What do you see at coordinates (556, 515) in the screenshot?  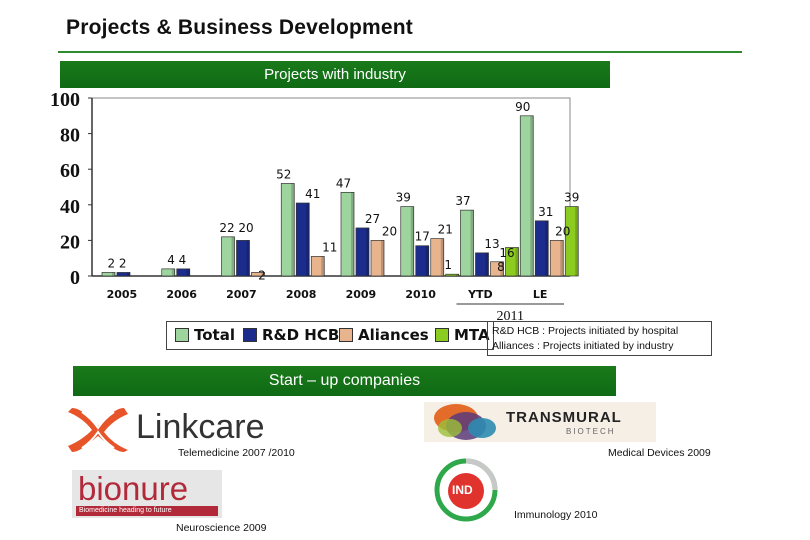 I see `ind-caption: Immunology 2010` at bounding box center [556, 515].